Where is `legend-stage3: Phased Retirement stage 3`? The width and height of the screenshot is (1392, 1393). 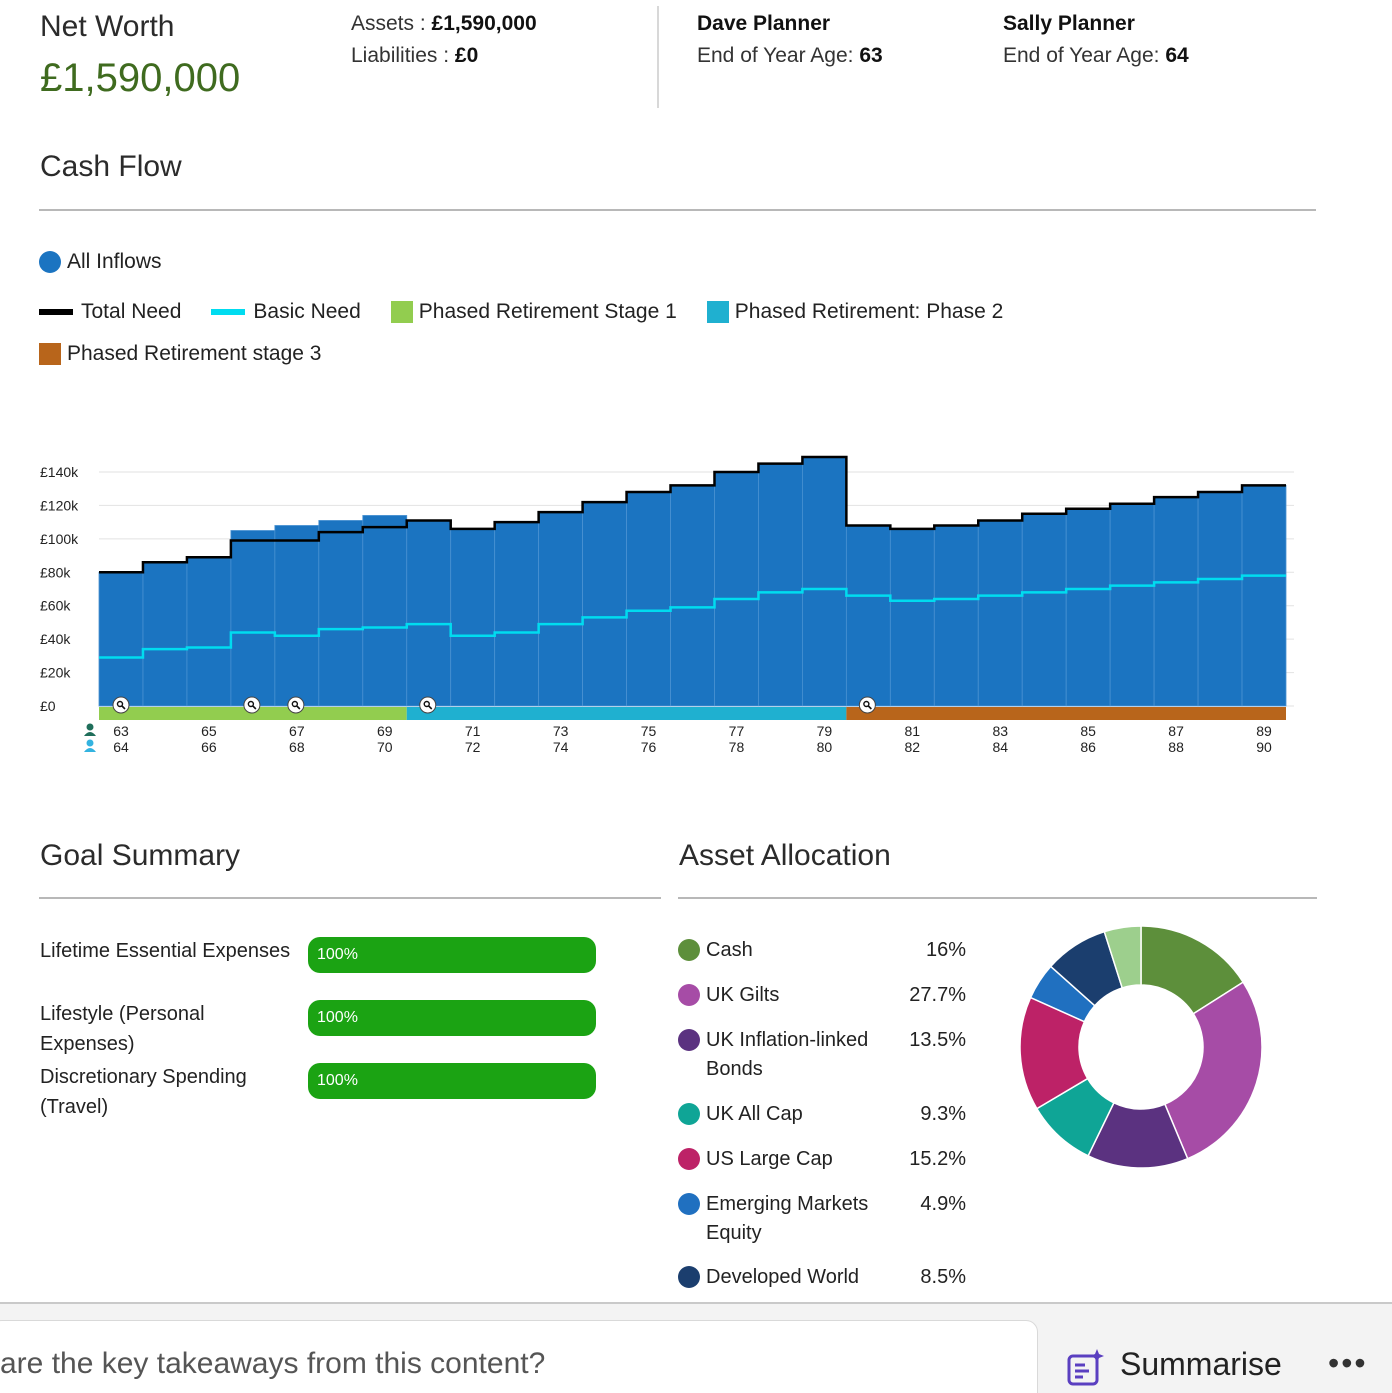 legend-stage3: Phased Retirement stage 3 is located at coordinates (180, 354).